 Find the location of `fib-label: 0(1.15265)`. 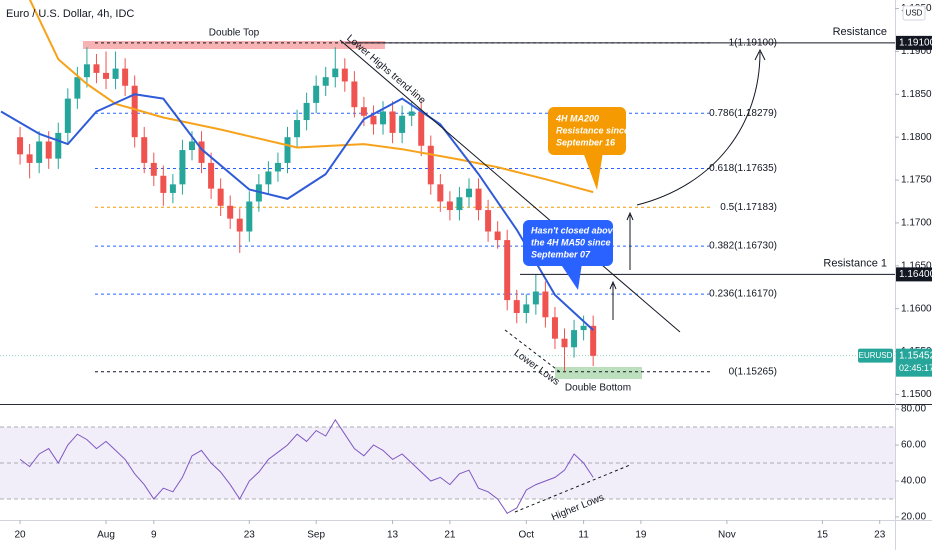

fib-label: 0(1.15265) is located at coordinates (753, 371).